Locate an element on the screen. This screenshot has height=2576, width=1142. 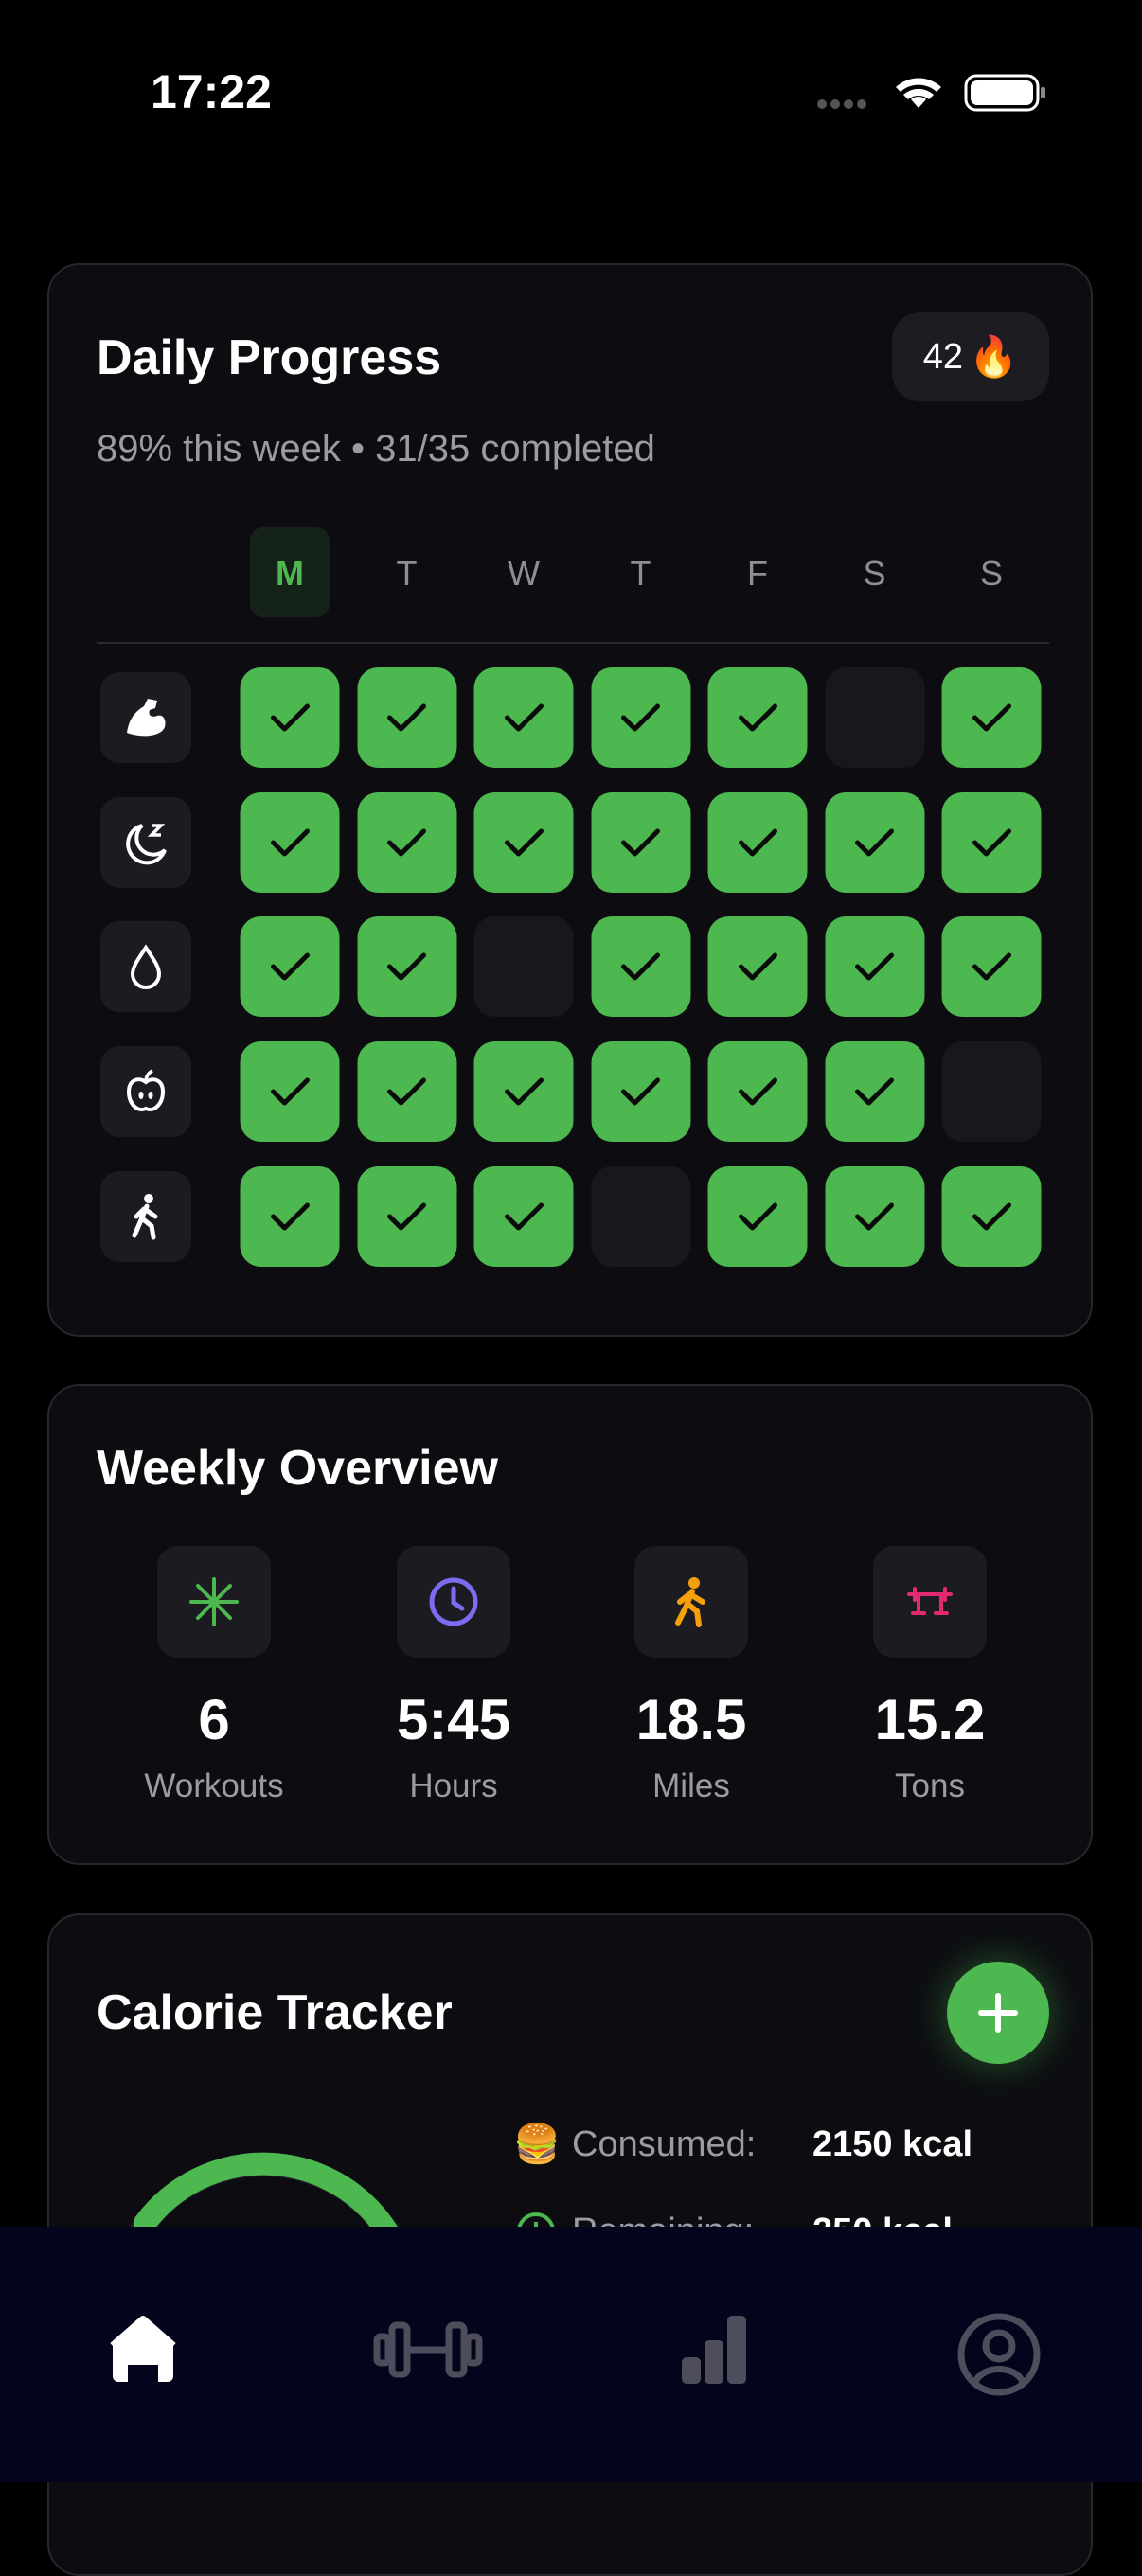
row-value: 2150 kcal is located at coordinates (892, 2144).